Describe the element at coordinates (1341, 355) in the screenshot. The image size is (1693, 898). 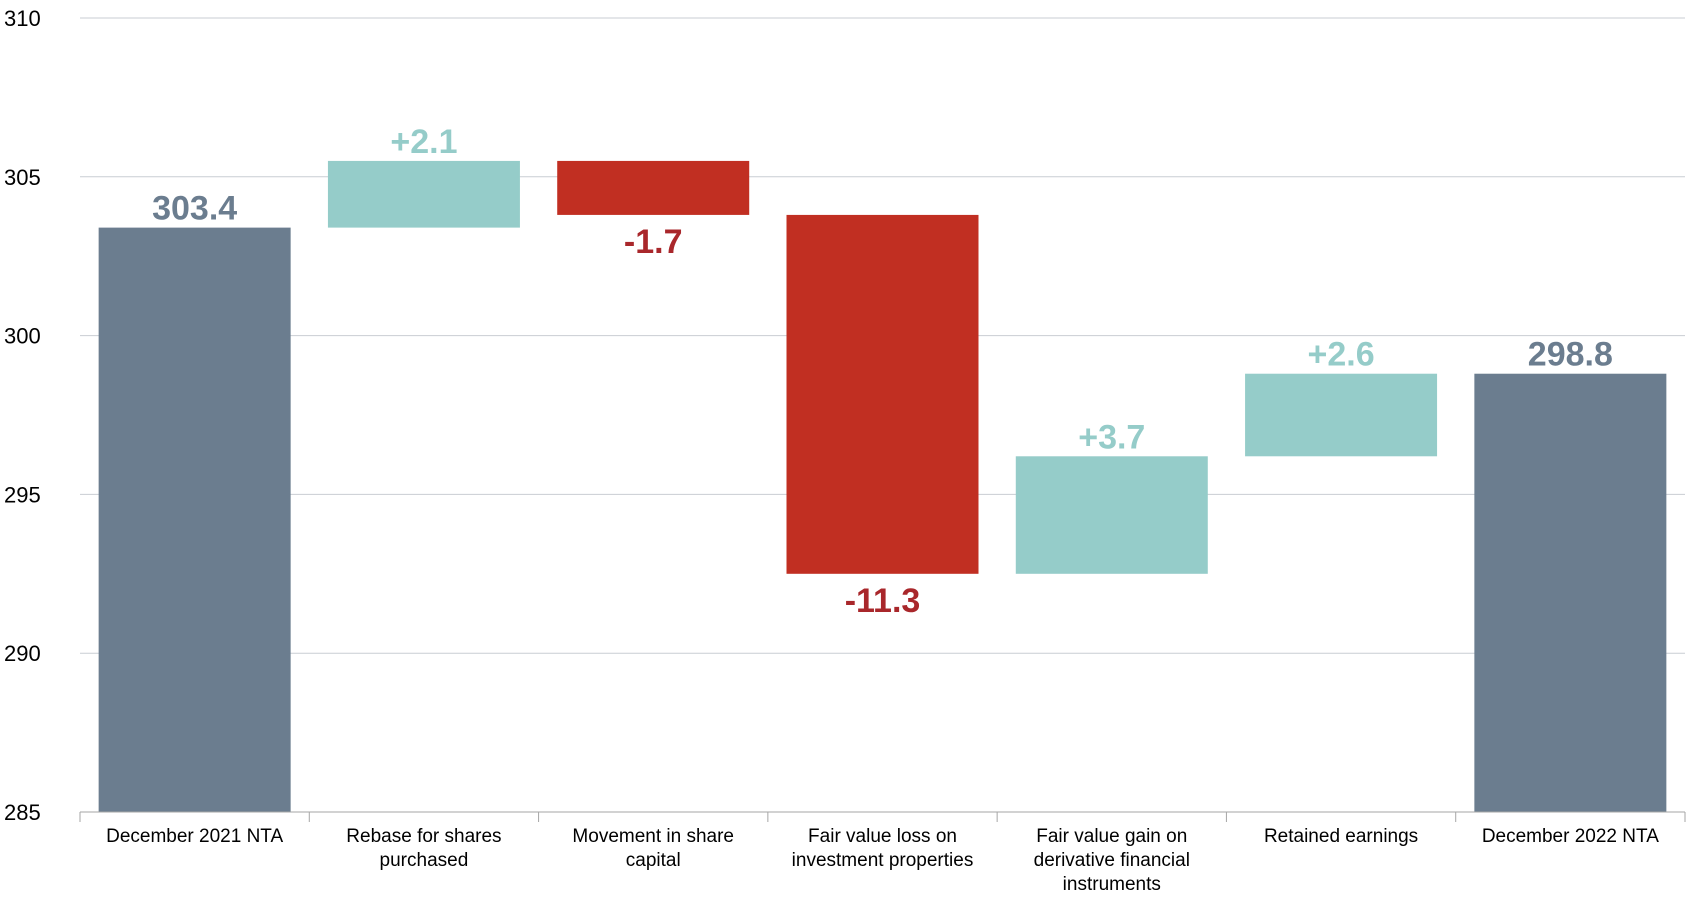
I see `data-label: +2.6` at that location.